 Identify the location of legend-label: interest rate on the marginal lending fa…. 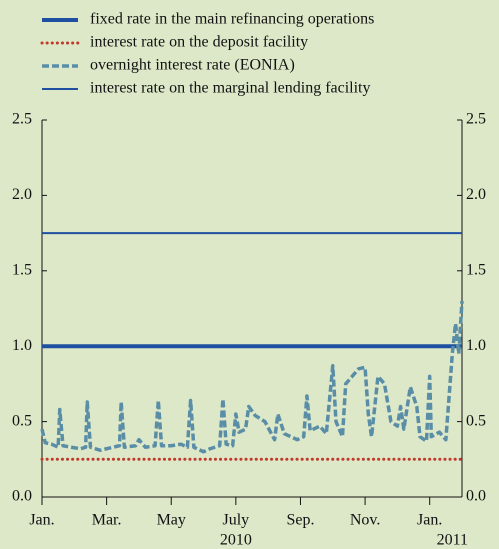
(230, 88).